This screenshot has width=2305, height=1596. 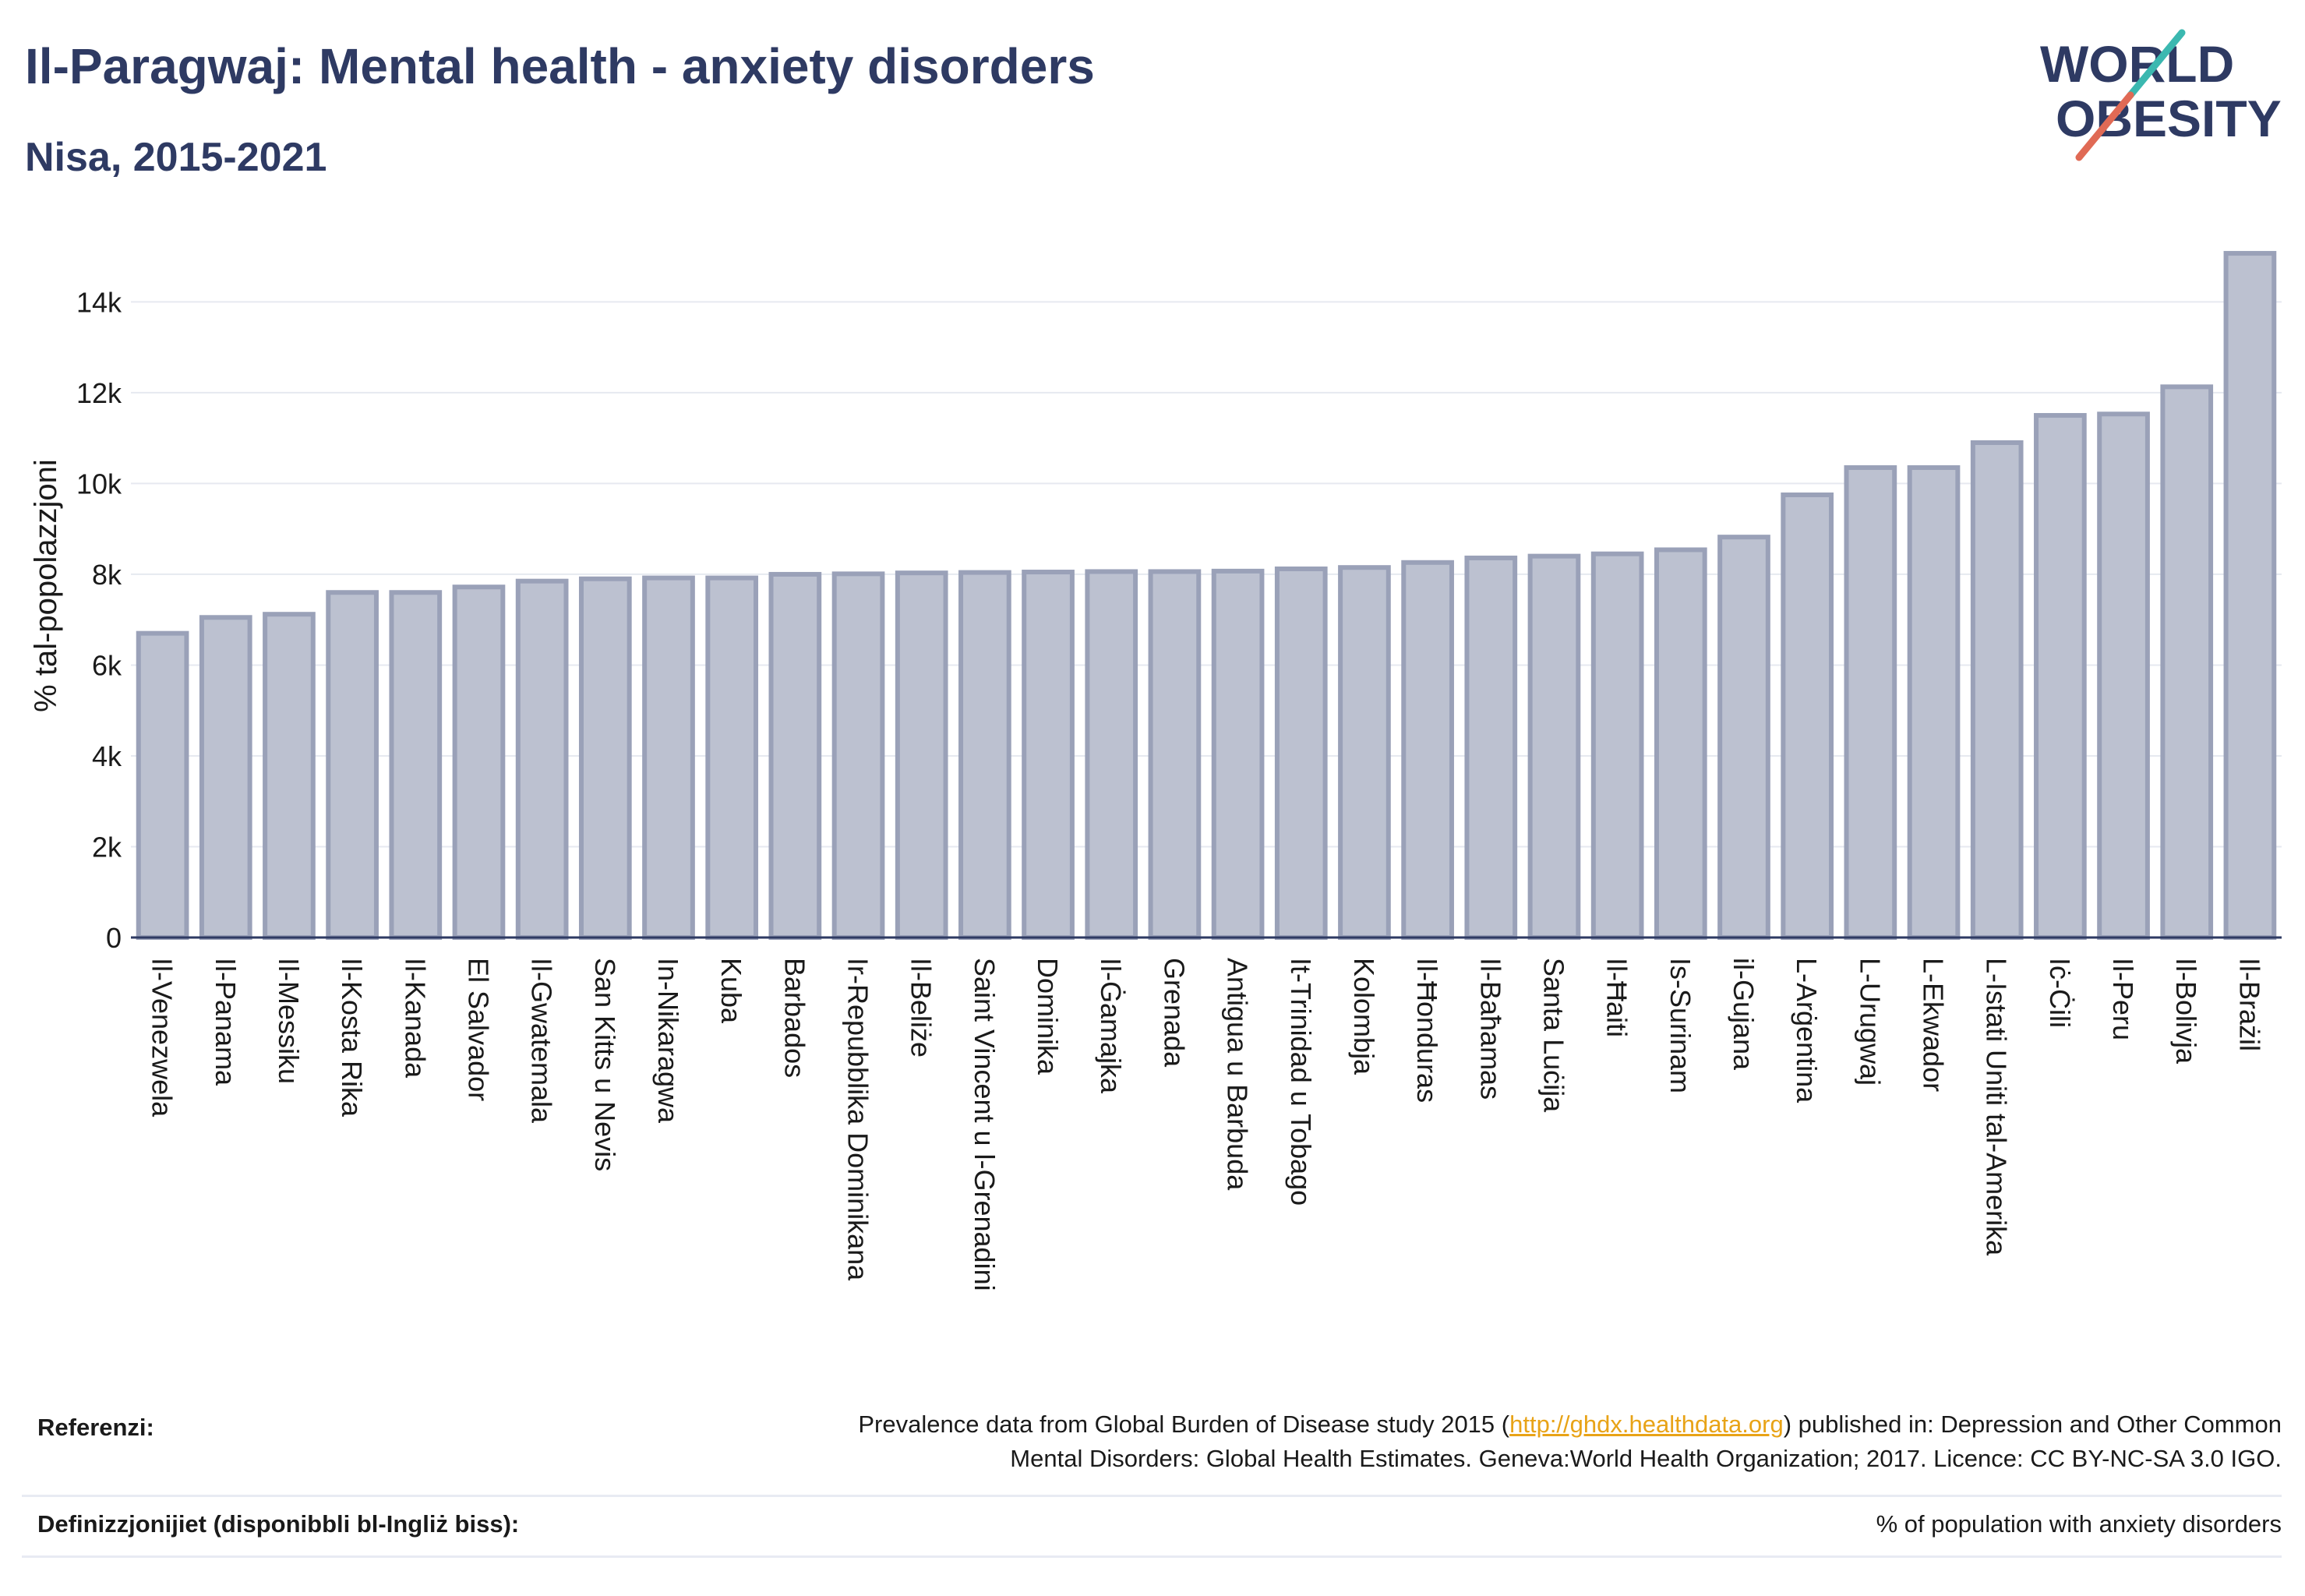 What do you see at coordinates (794, 1018) in the screenshot?
I see `x-tick-label: Barbados` at bounding box center [794, 1018].